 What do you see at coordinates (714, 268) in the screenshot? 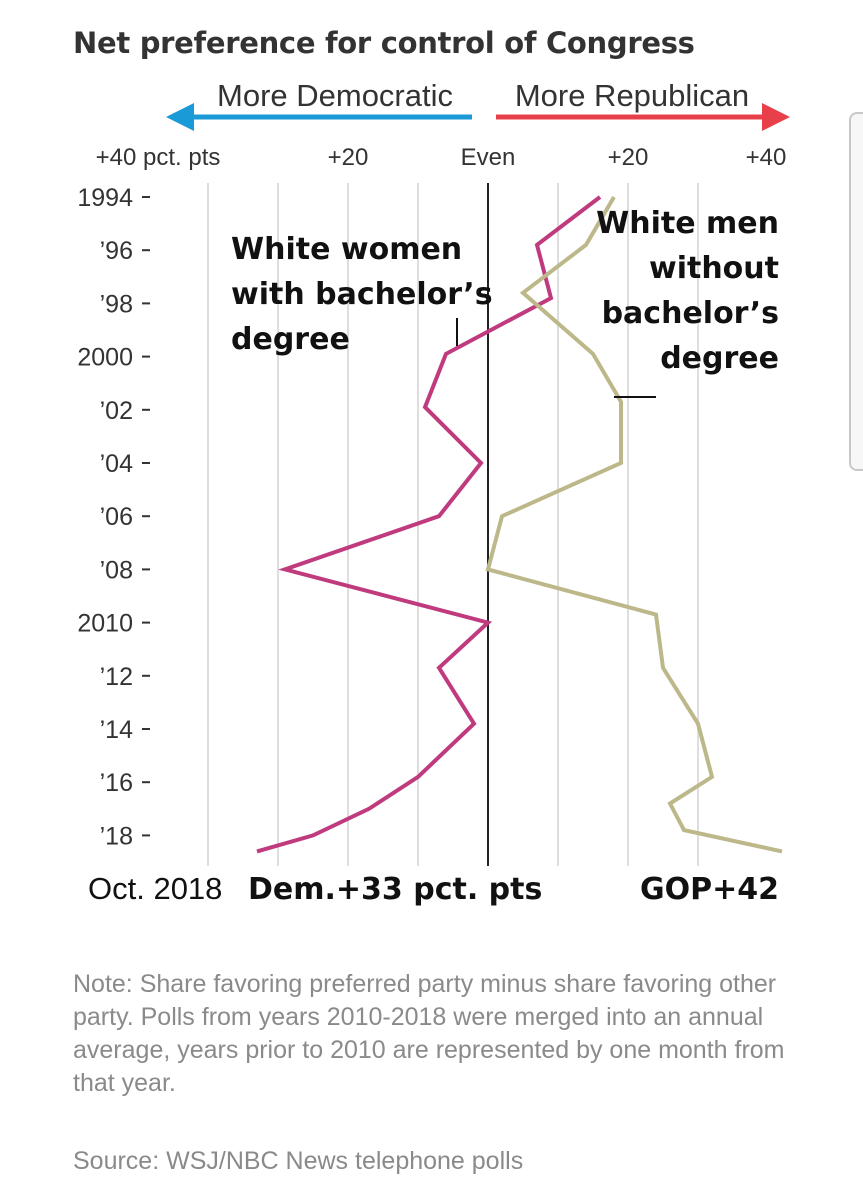
I see `series-label-white-men: without` at bounding box center [714, 268].